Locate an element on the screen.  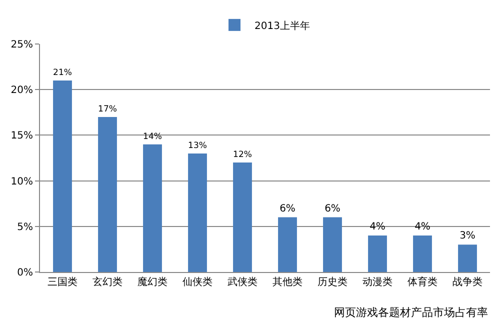
x-tick-label: 动漫类 is located at coordinates (377, 282).